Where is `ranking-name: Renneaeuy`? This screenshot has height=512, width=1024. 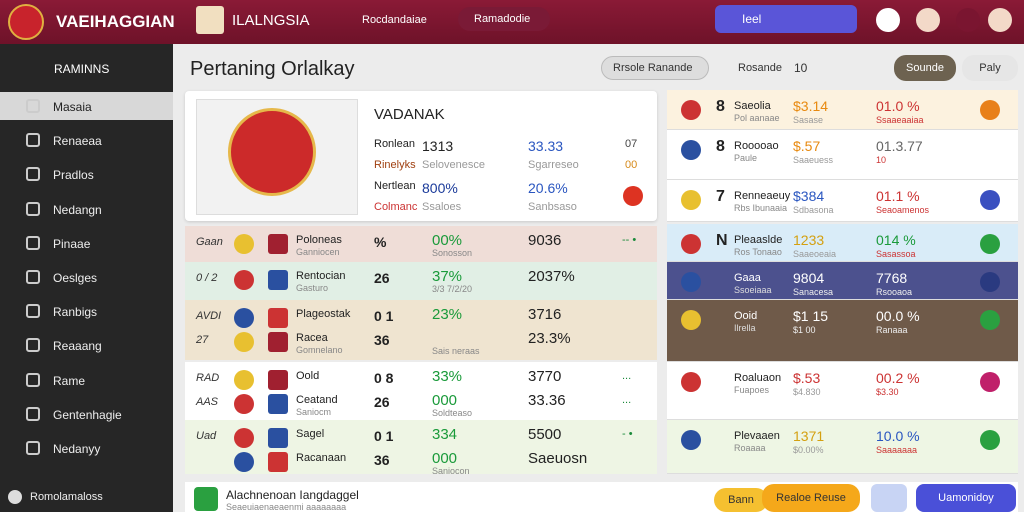 ranking-name: Renneaeuy is located at coordinates (762, 196).